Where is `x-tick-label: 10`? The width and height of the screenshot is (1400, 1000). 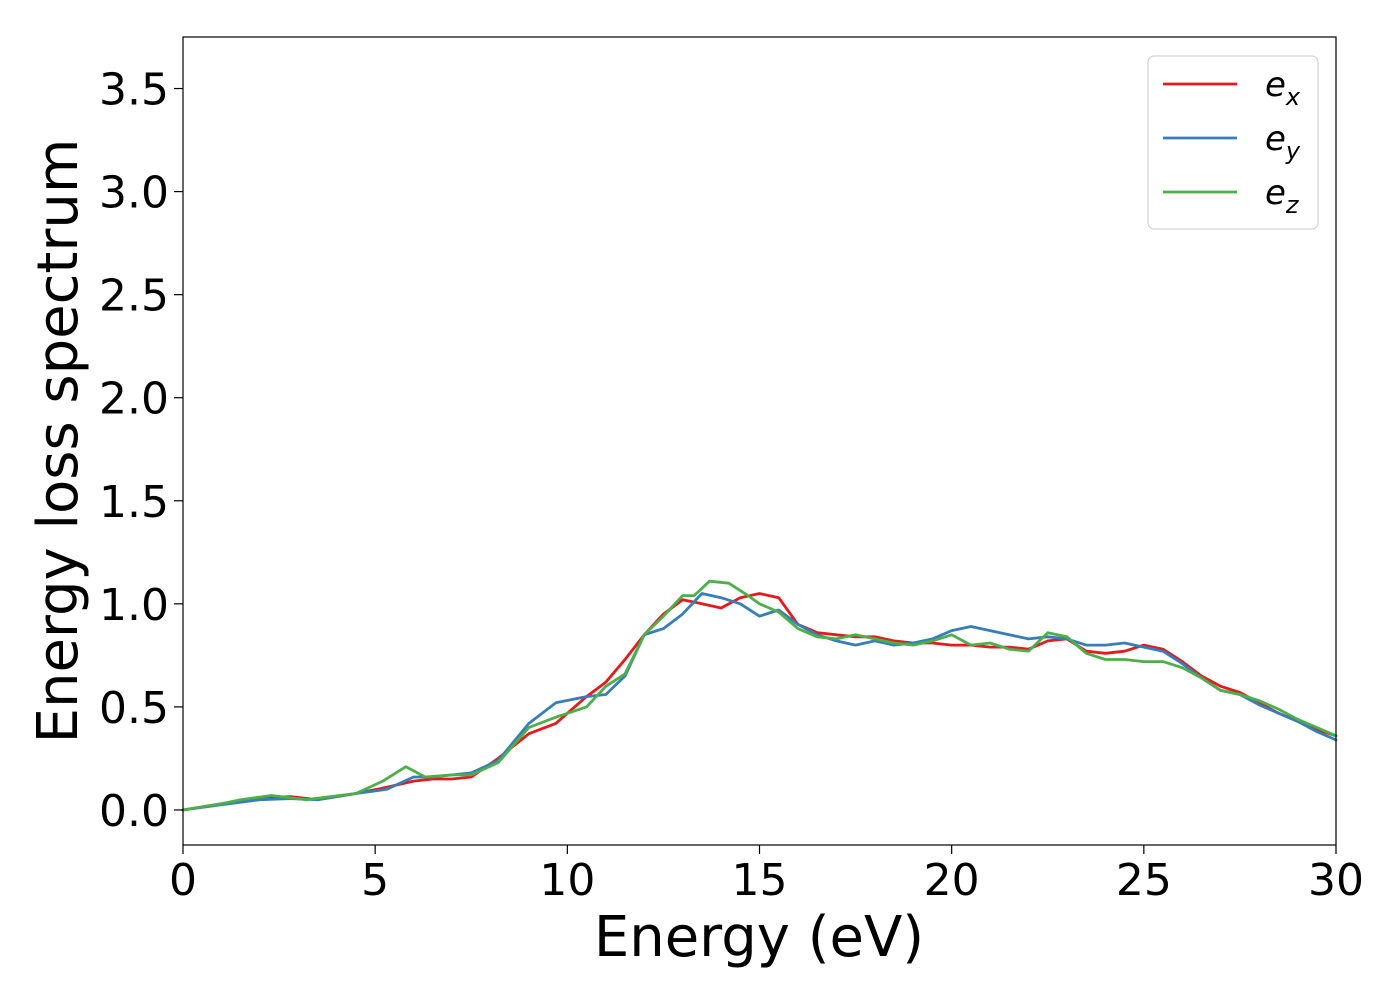
x-tick-label: 10 is located at coordinates (567, 880).